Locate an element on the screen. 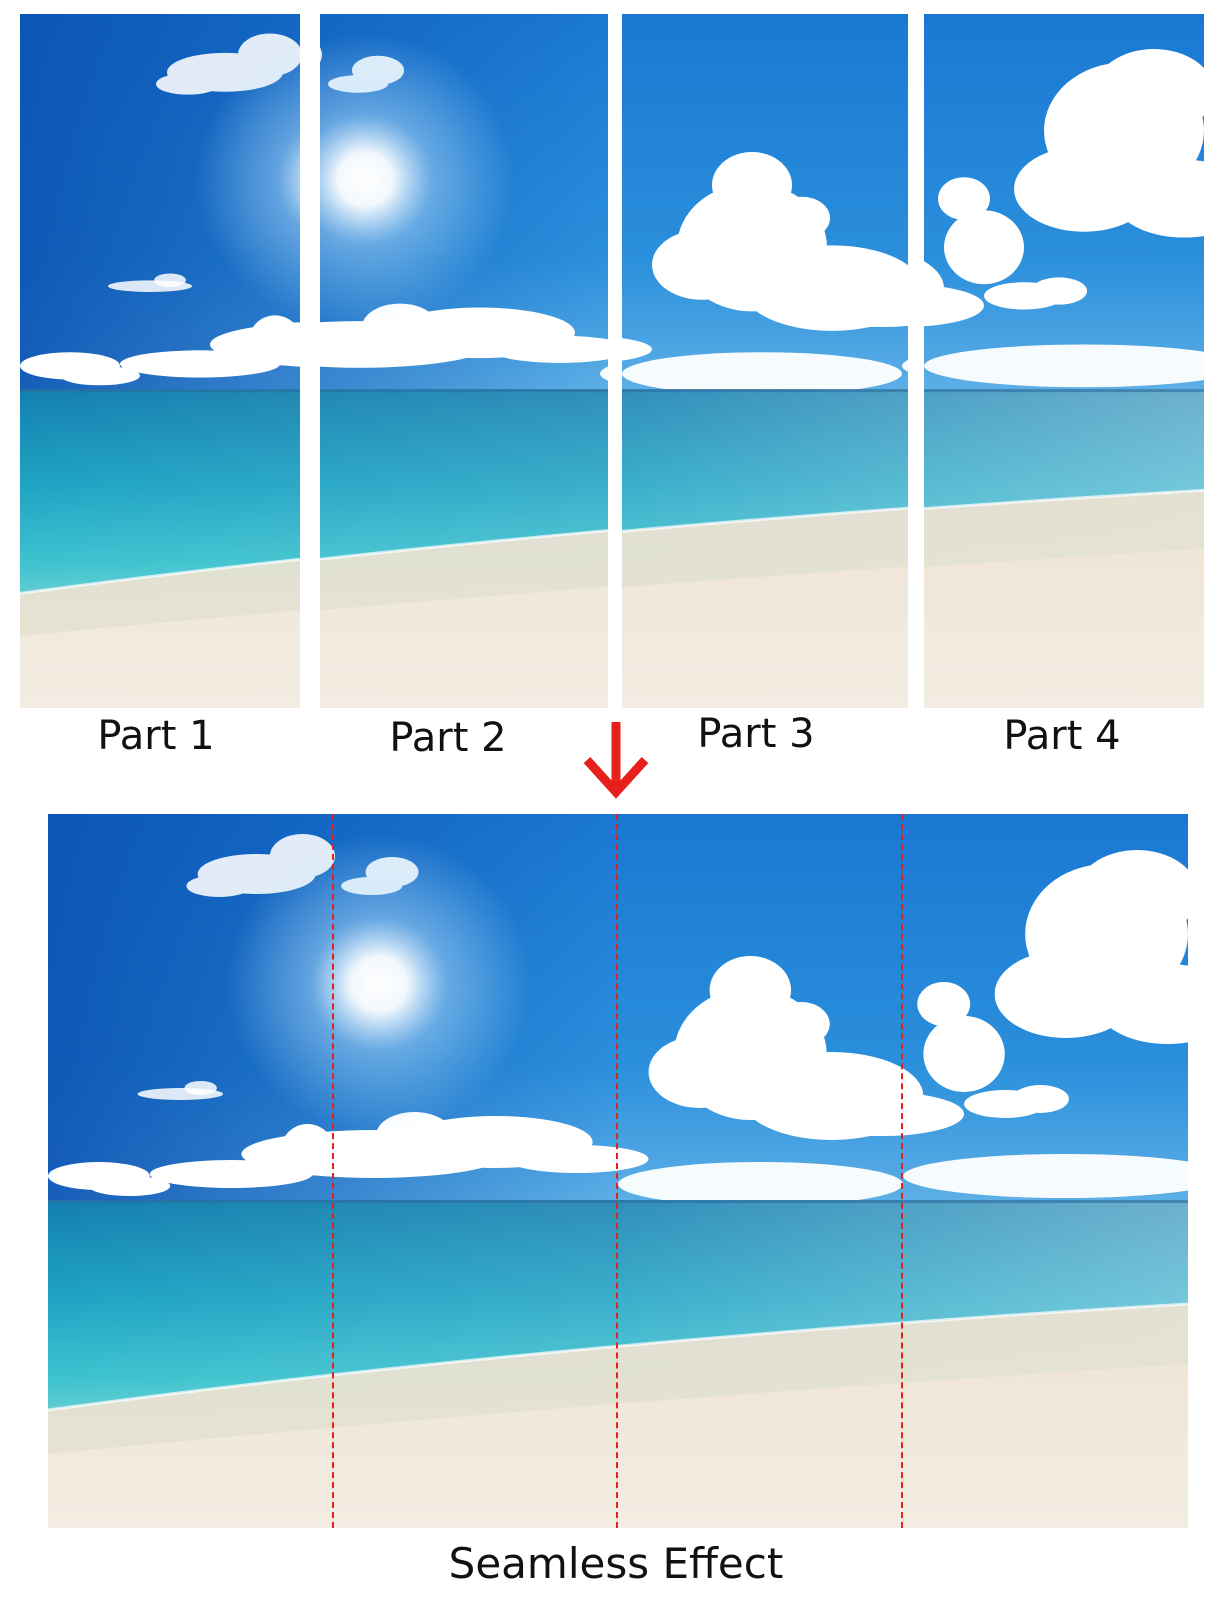 The image size is (1232, 1600). part-4-label: Part 4 is located at coordinates (1062, 736).